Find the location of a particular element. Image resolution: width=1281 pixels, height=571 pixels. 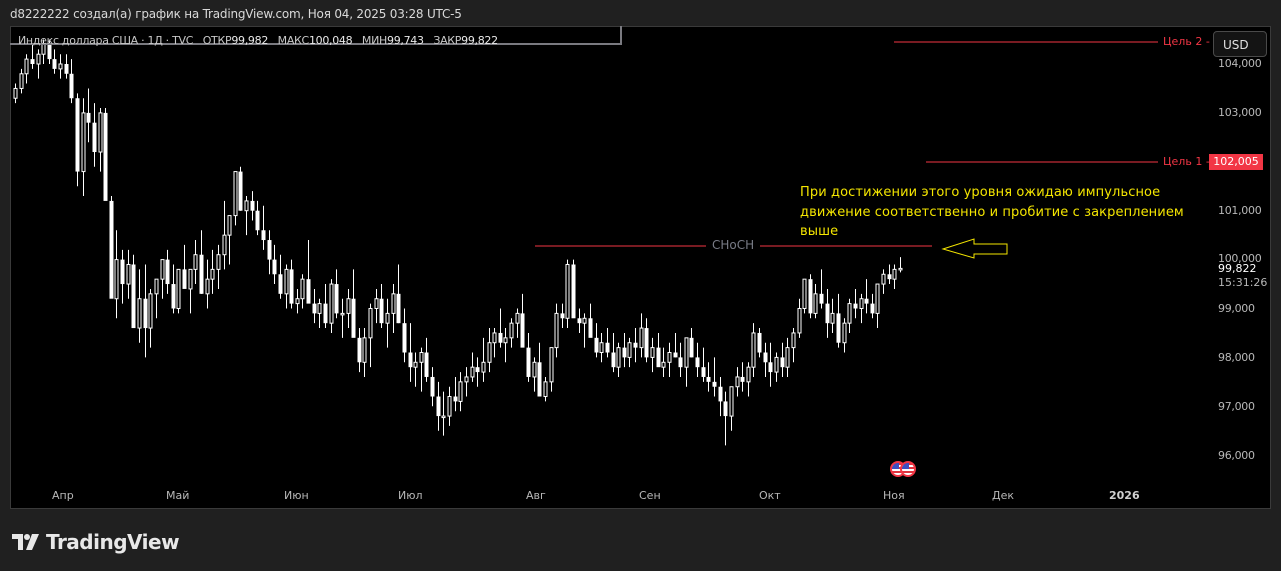

us-flag-icon is located at coordinates (908, 469).